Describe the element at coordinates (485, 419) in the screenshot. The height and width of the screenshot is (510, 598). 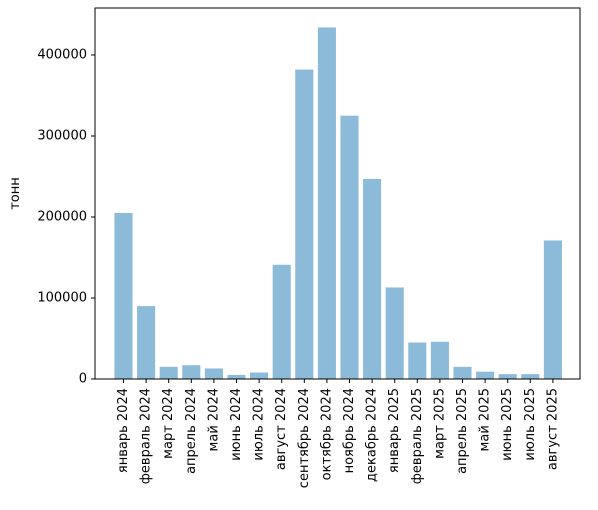
I see `x-tick-label-16: май 2025` at that location.